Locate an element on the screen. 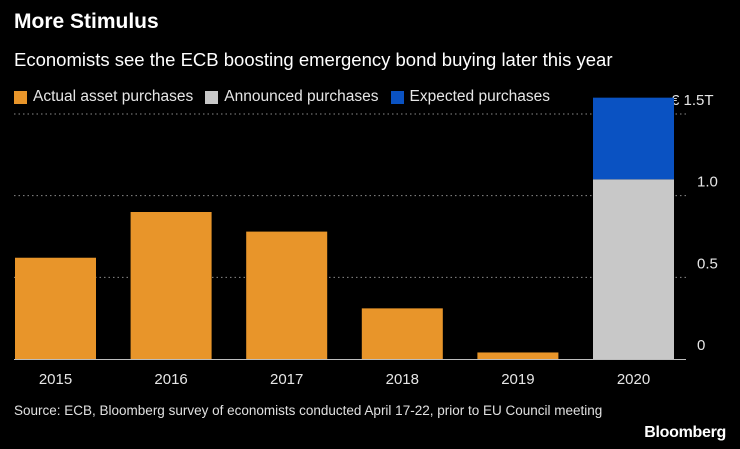  y-tick-label: 1.0 is located at coordinates (707, 182).